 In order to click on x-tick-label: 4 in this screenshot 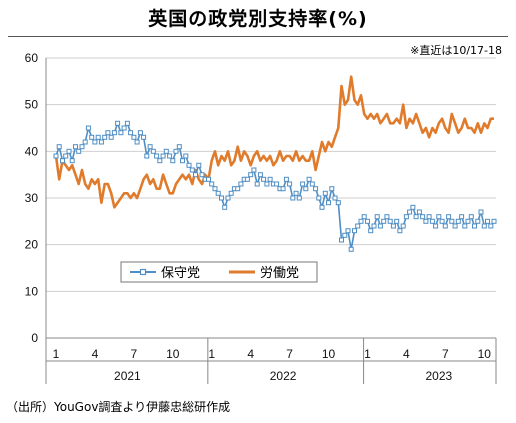, I will do `click(250, 354)`.